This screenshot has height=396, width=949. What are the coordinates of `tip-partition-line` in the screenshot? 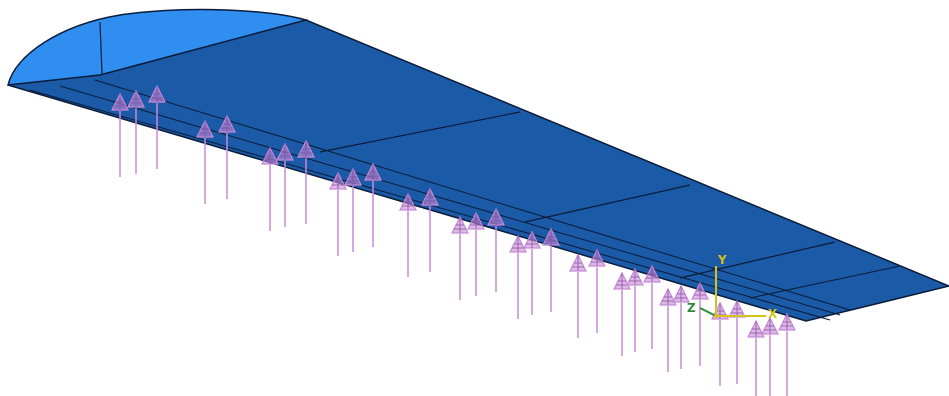 It's located at (825, 282).